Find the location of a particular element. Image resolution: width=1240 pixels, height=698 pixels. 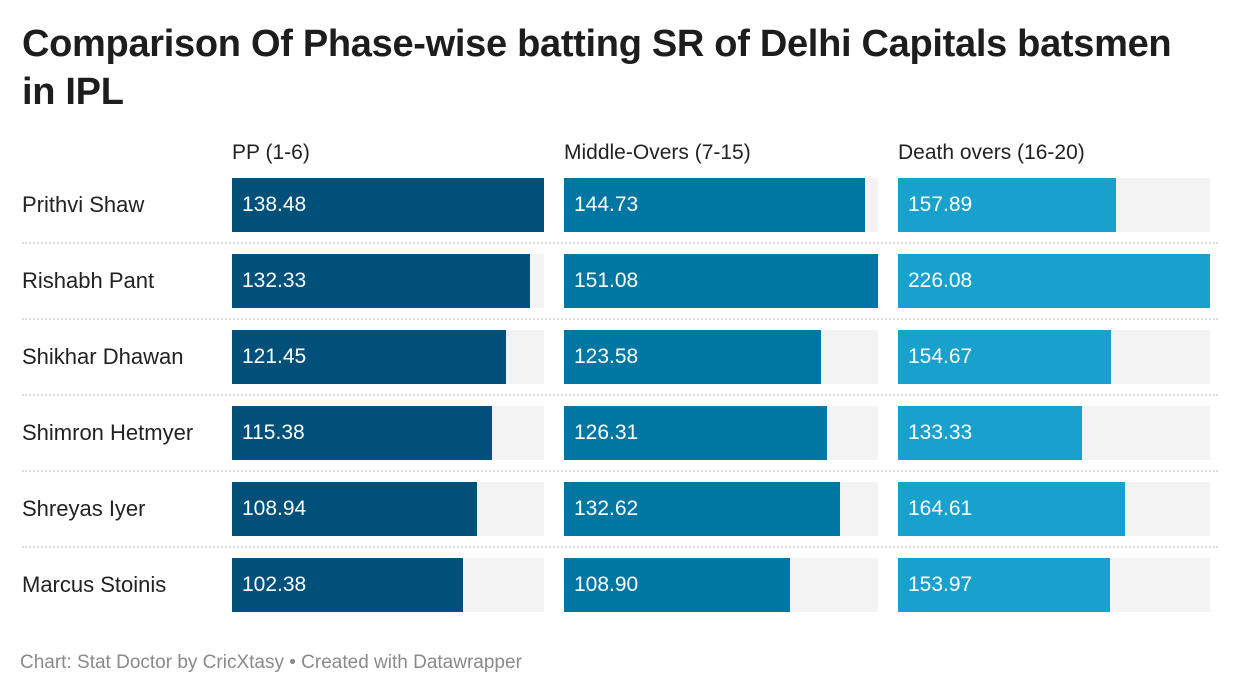

bar-track: 151.08 is located at coordinates (721, 281).